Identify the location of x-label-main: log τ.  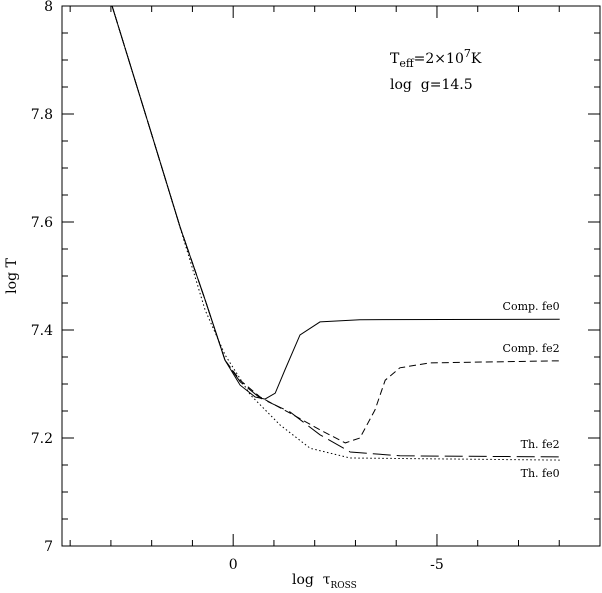
(311, 580).